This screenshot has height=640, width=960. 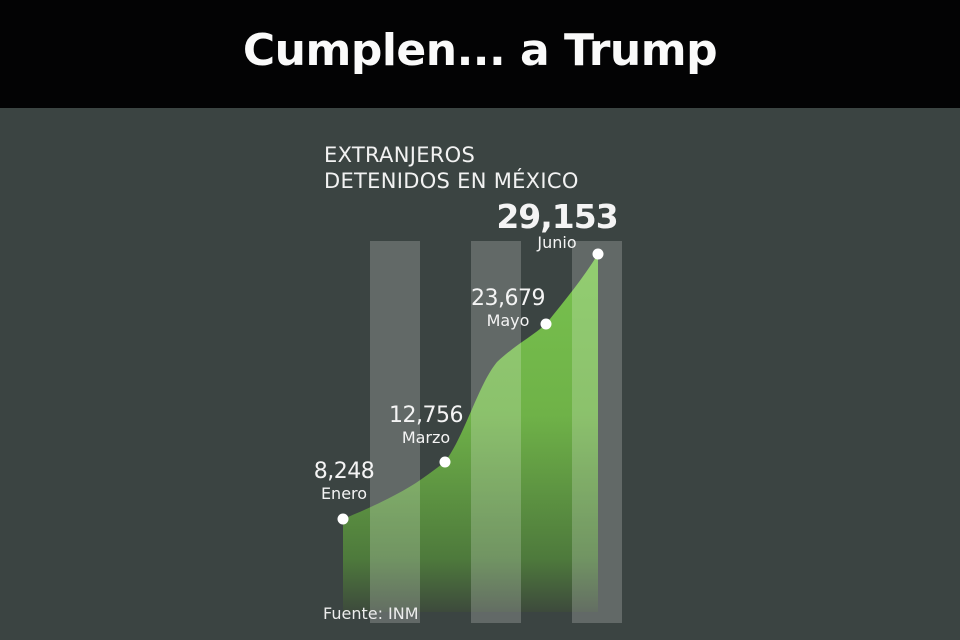 What do you see at coordinates (451, 181) in the screenshot?
I see `chart-title-line2: DETENIDOS EN MÉXICO` at bounding box center [451, 181].